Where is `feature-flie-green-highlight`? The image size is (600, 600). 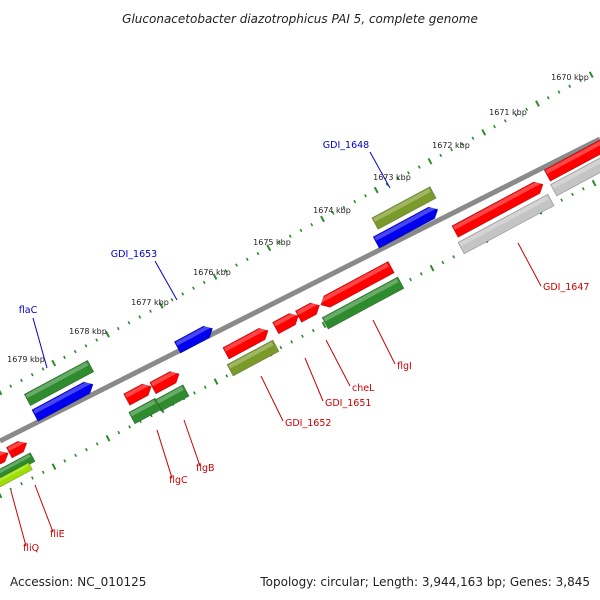 feature-flie-green-highlight is located at coordinates (15, 464).